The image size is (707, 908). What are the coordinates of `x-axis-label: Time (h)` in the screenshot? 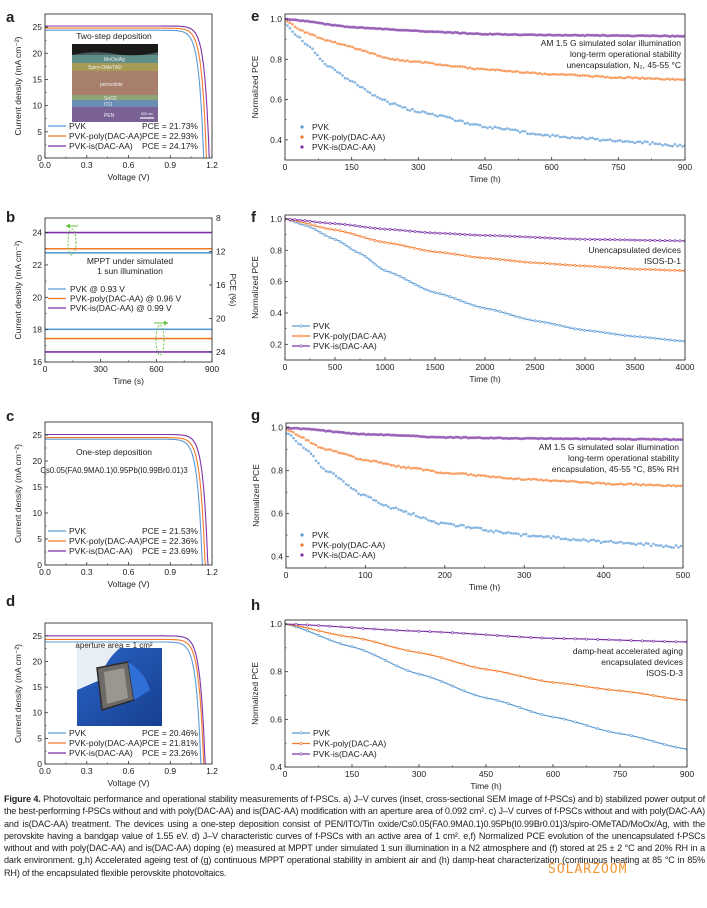 It's located at (485, 786).